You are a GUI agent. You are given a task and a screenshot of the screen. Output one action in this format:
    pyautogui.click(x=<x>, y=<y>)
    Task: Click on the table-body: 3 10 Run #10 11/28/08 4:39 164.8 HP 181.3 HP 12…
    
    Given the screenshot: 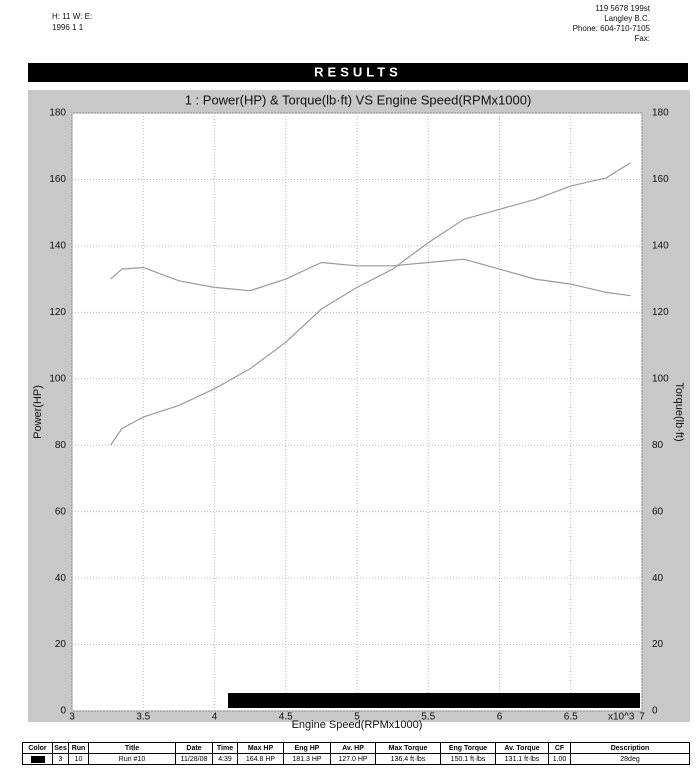 What is the action you would take?
    pyautogui.click(x=356, y=759)
    